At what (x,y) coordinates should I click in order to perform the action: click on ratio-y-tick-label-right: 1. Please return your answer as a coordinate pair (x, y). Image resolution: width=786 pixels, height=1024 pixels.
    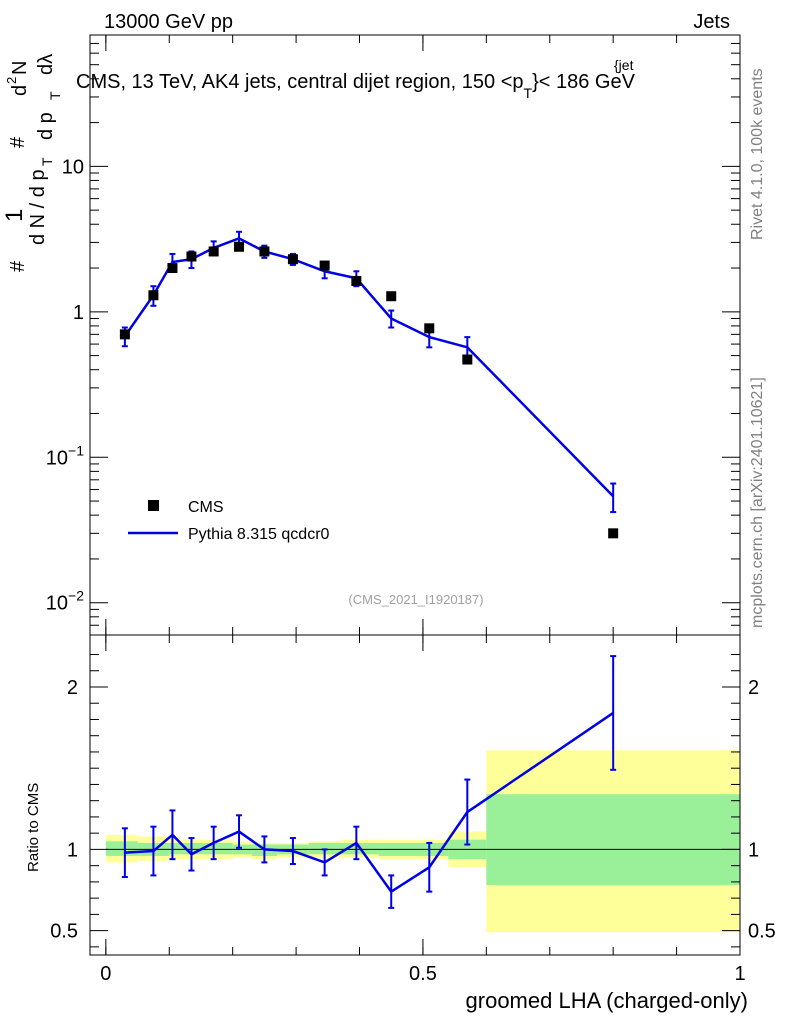
    Looking at the image, I should click on (753, 850).